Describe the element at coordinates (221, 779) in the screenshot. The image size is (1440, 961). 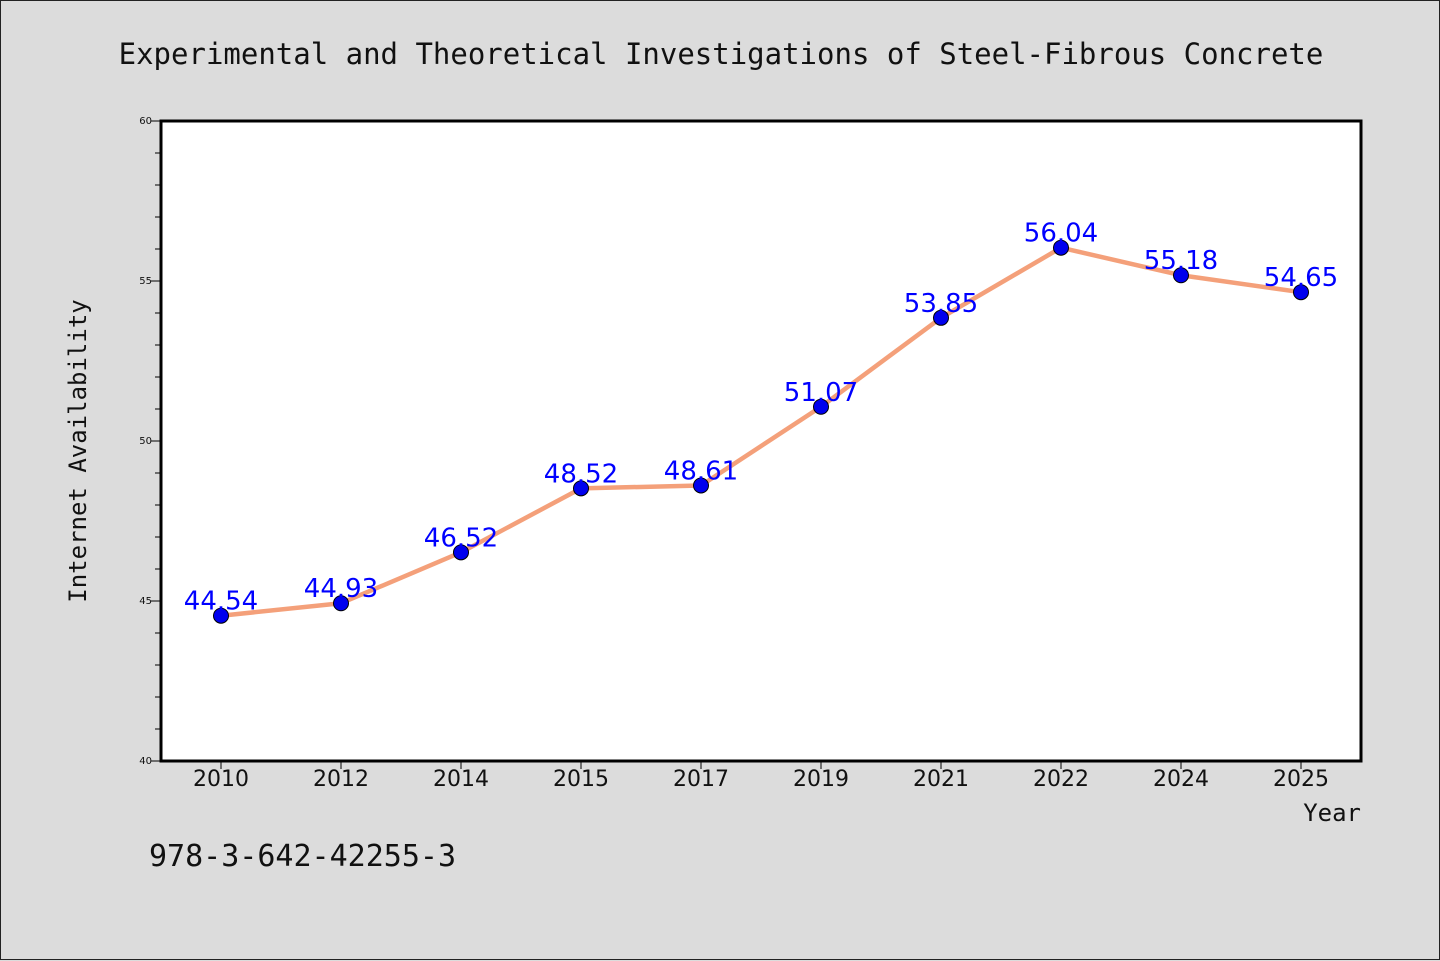
I see `x-tick-label: 2010` at that location.